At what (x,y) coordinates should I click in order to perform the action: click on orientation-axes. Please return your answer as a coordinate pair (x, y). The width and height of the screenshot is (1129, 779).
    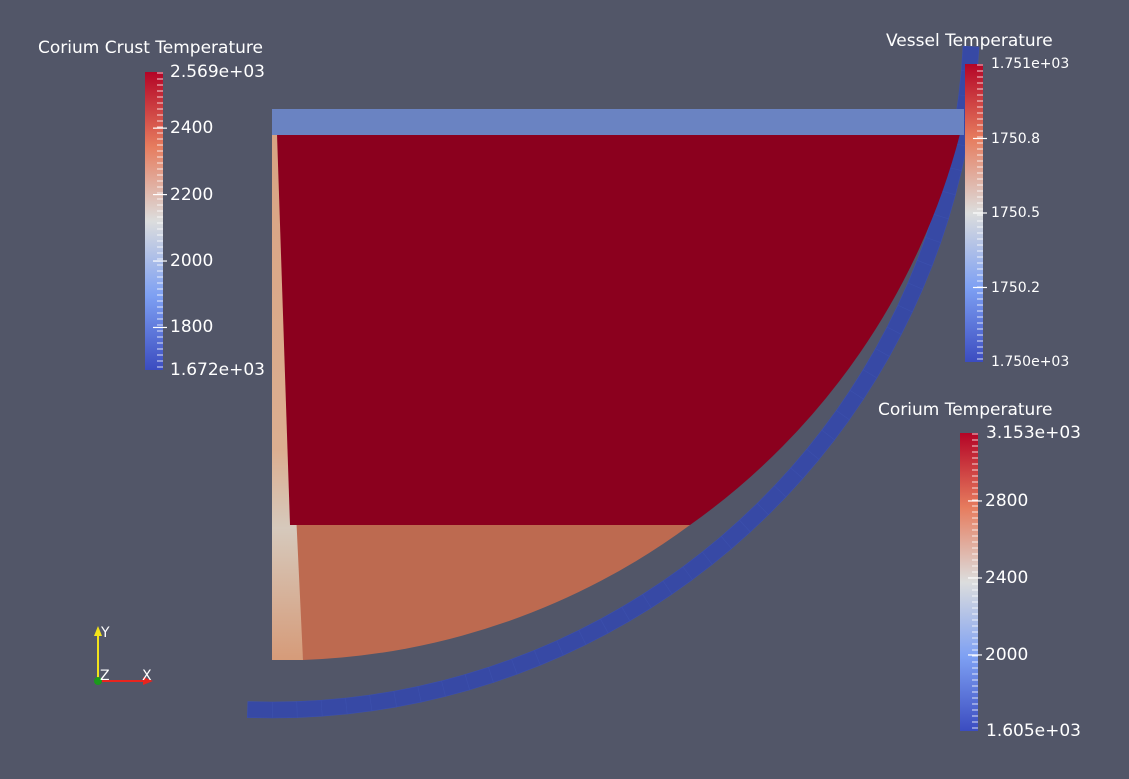
    Looking at the image, I should click on (123, 655).